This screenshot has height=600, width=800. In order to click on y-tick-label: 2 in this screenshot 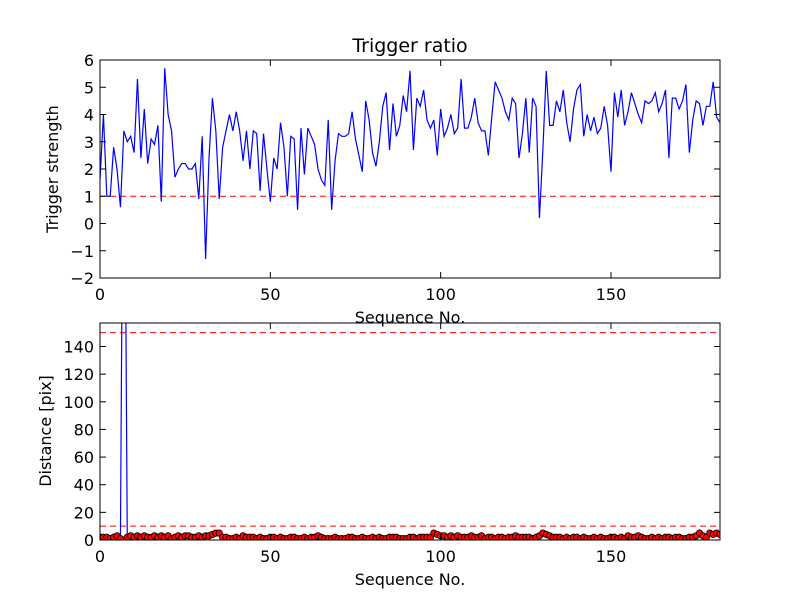, I will do `click(89, 169)`.